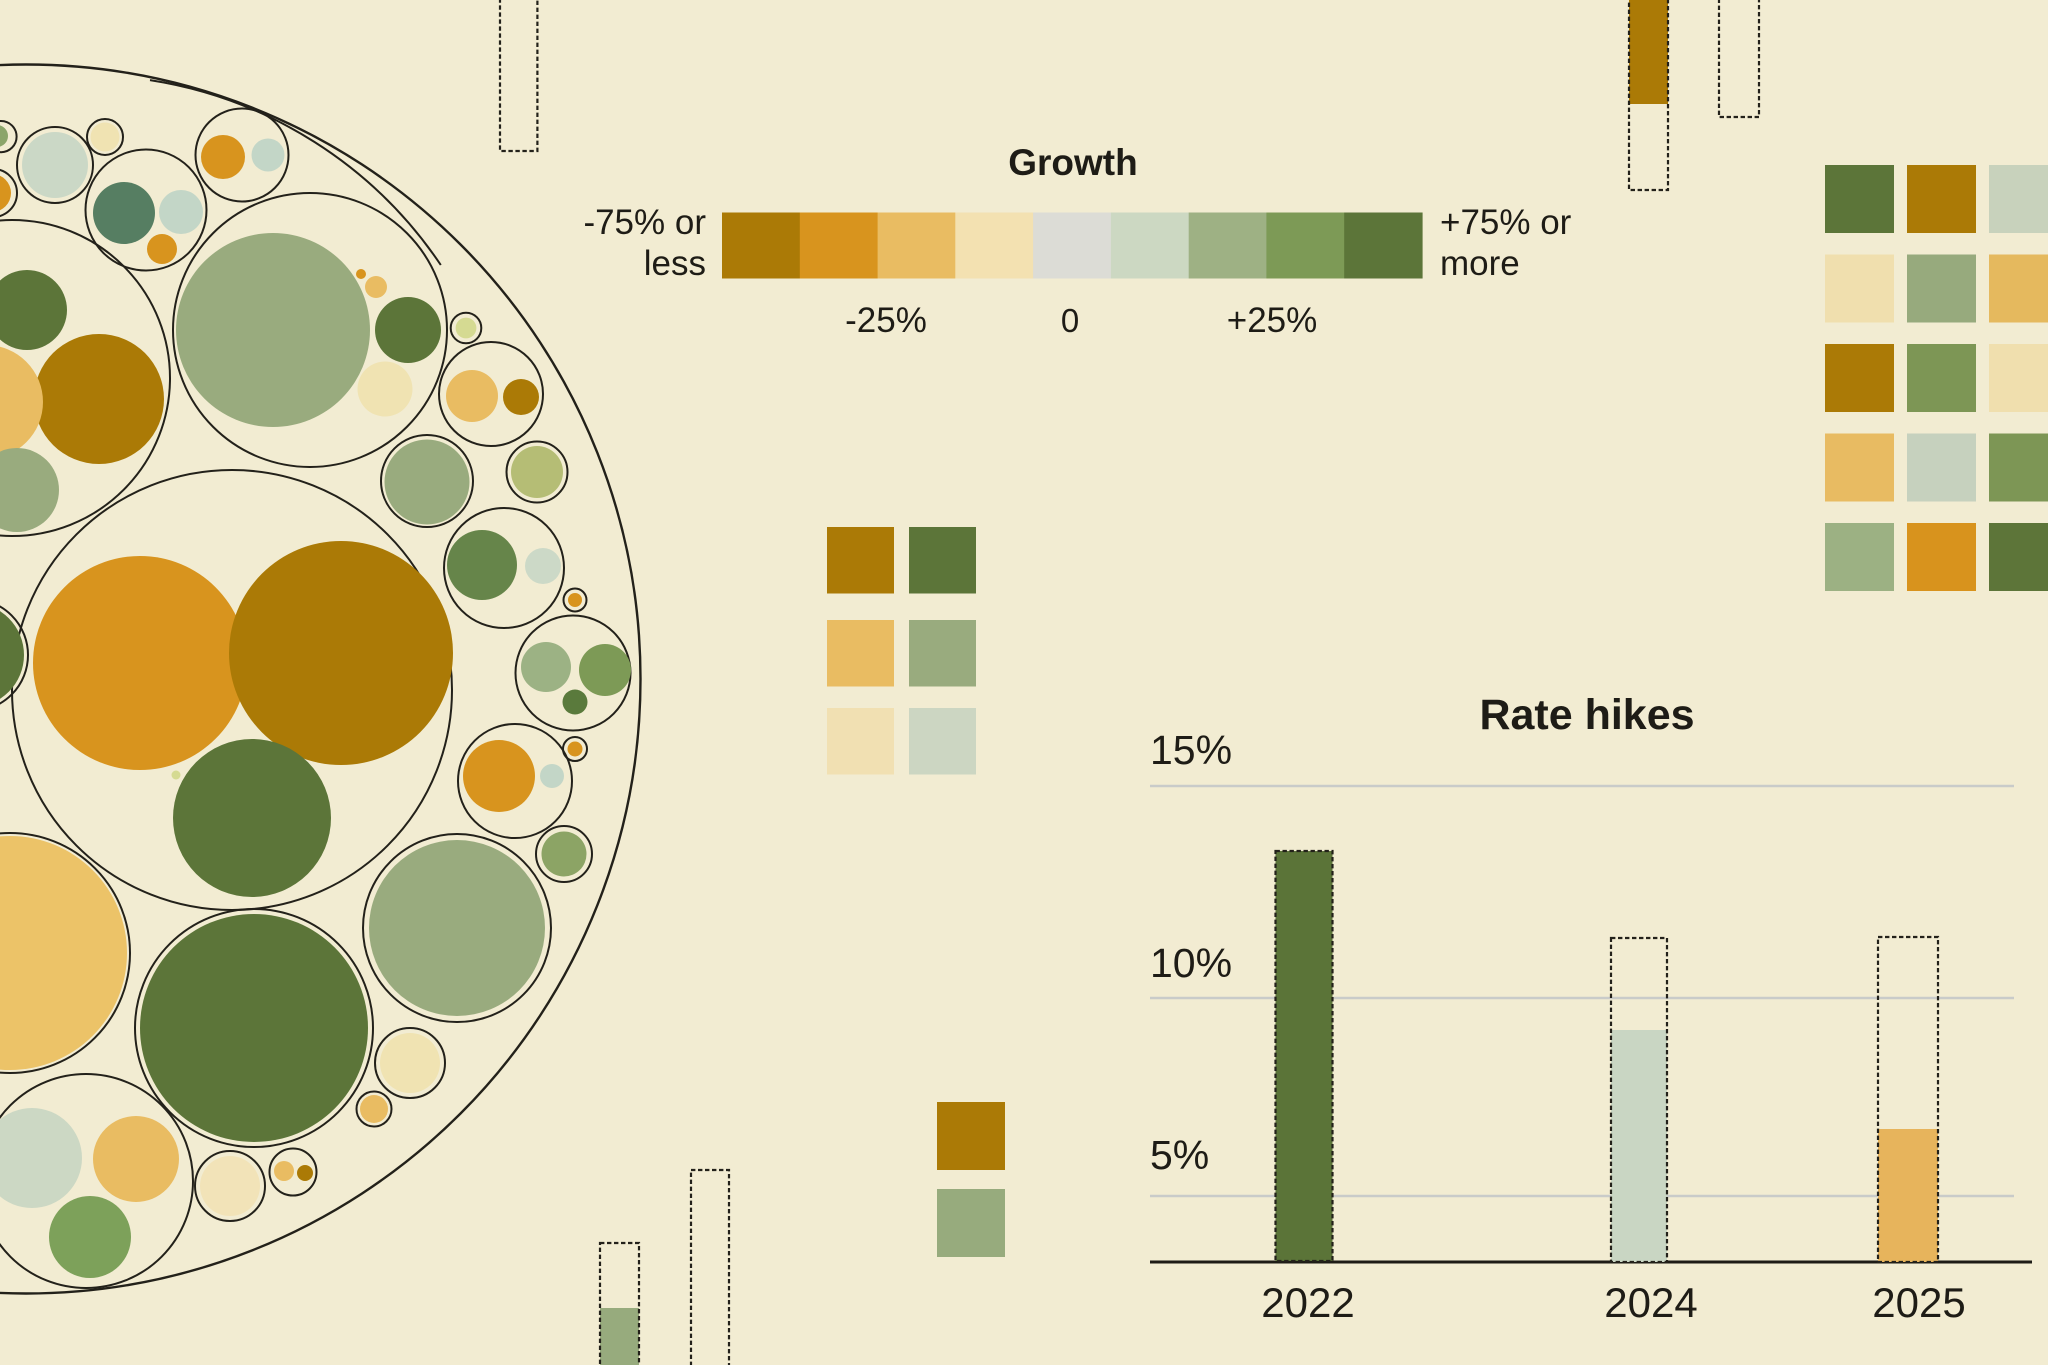  I want to click on svg-text: +75% or, so click(1506, 222).